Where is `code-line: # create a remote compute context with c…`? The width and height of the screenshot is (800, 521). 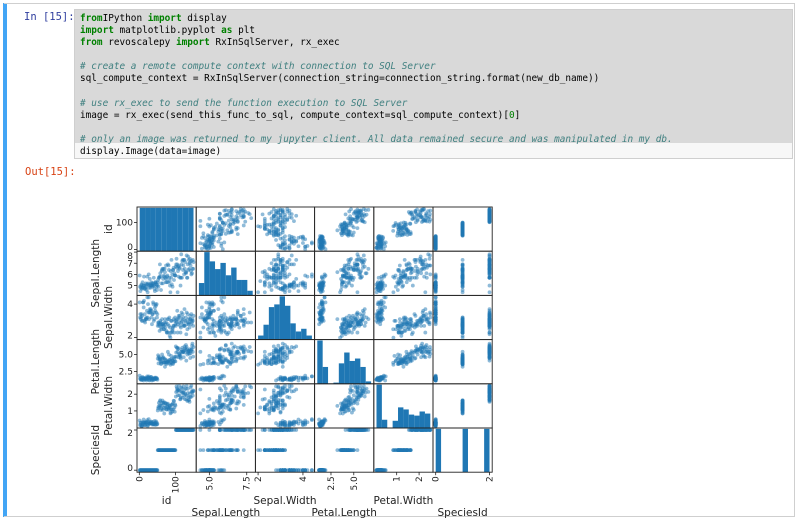
code-line: # create a remote compute context with c… is located at coordinates (376, 67).